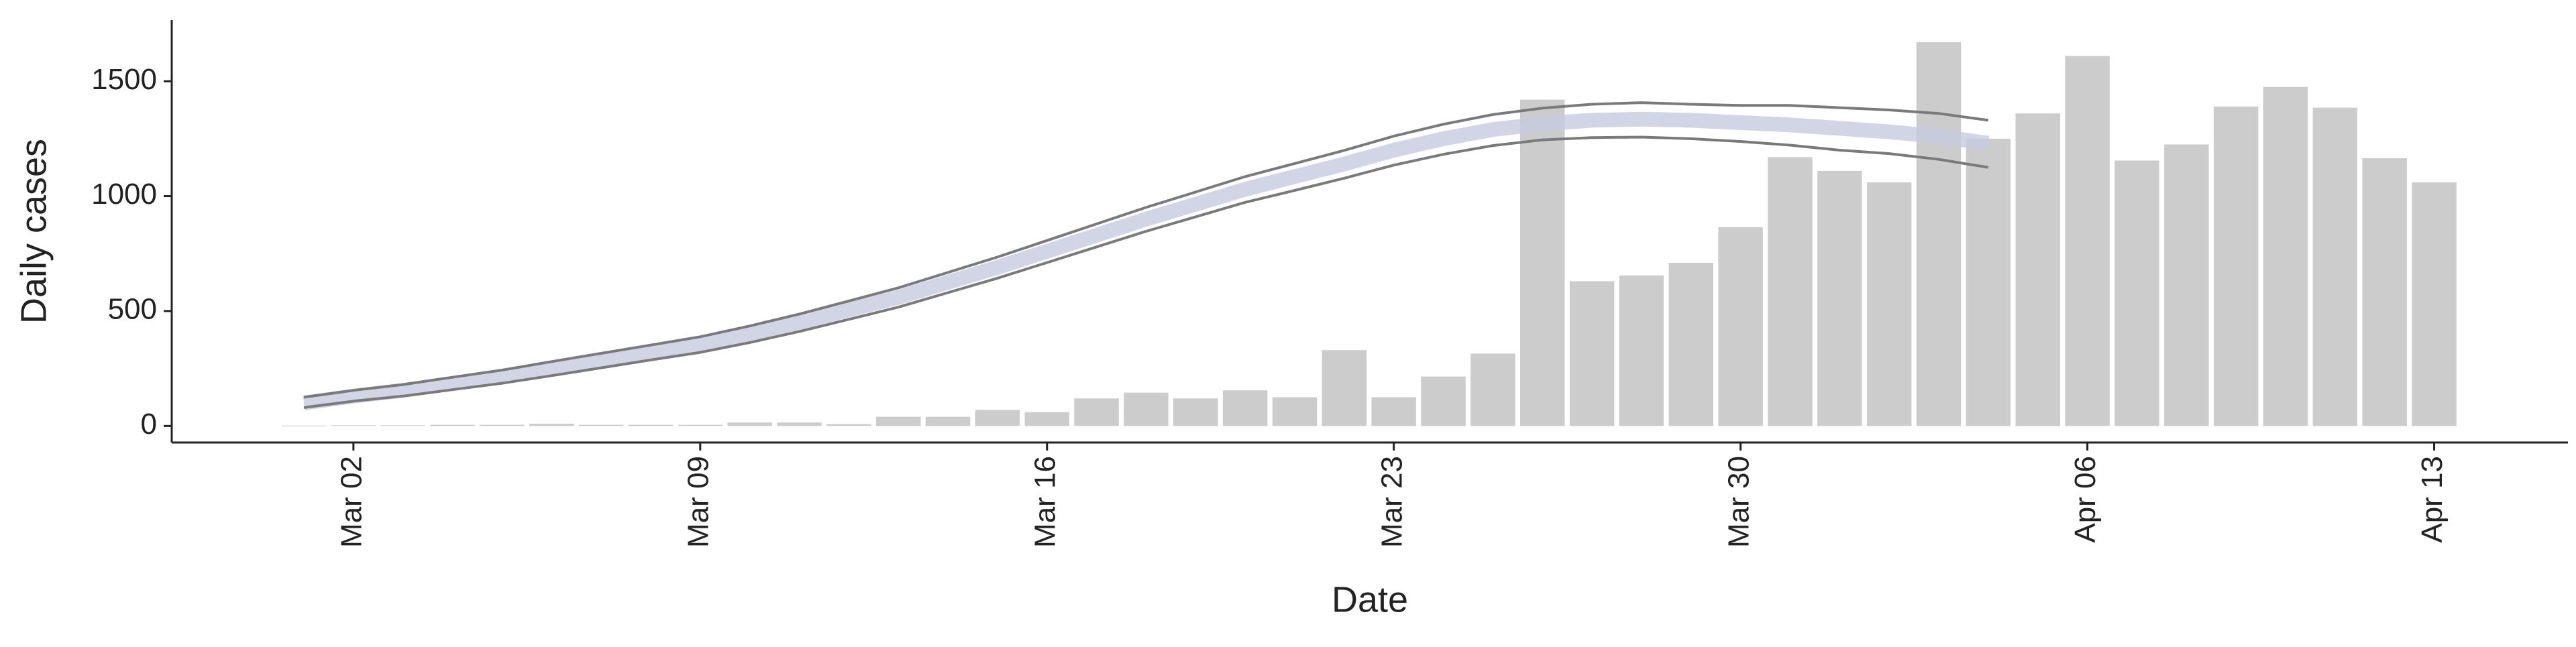 This screenshot has width=2576, height=647. I want to click on x-axis-title: Date, so click(1370, 599).